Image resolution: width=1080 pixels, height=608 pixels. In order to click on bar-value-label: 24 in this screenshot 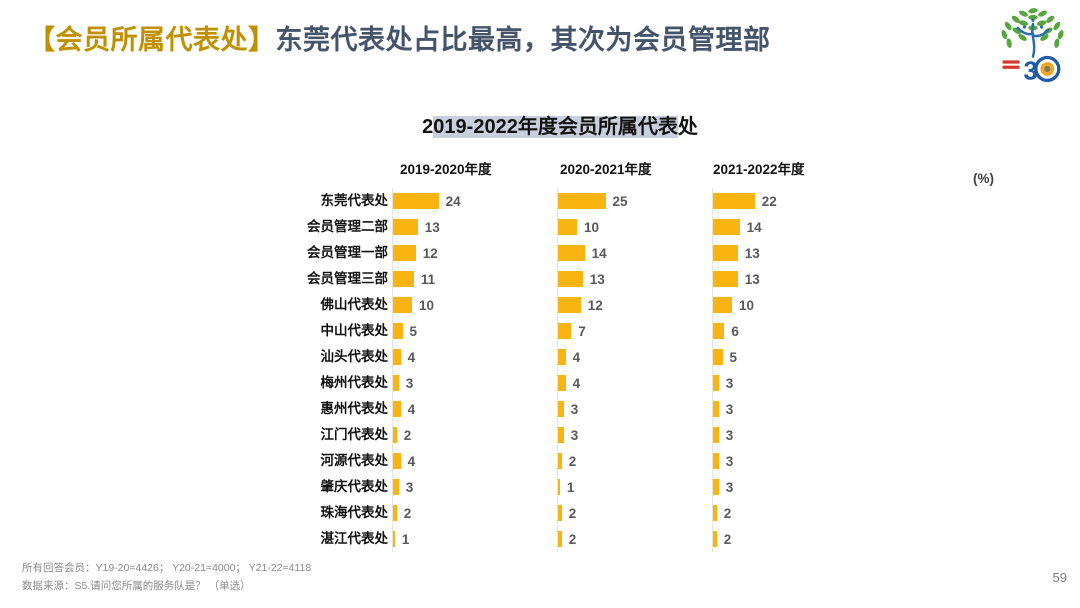, I will do `click(453, 201)`.